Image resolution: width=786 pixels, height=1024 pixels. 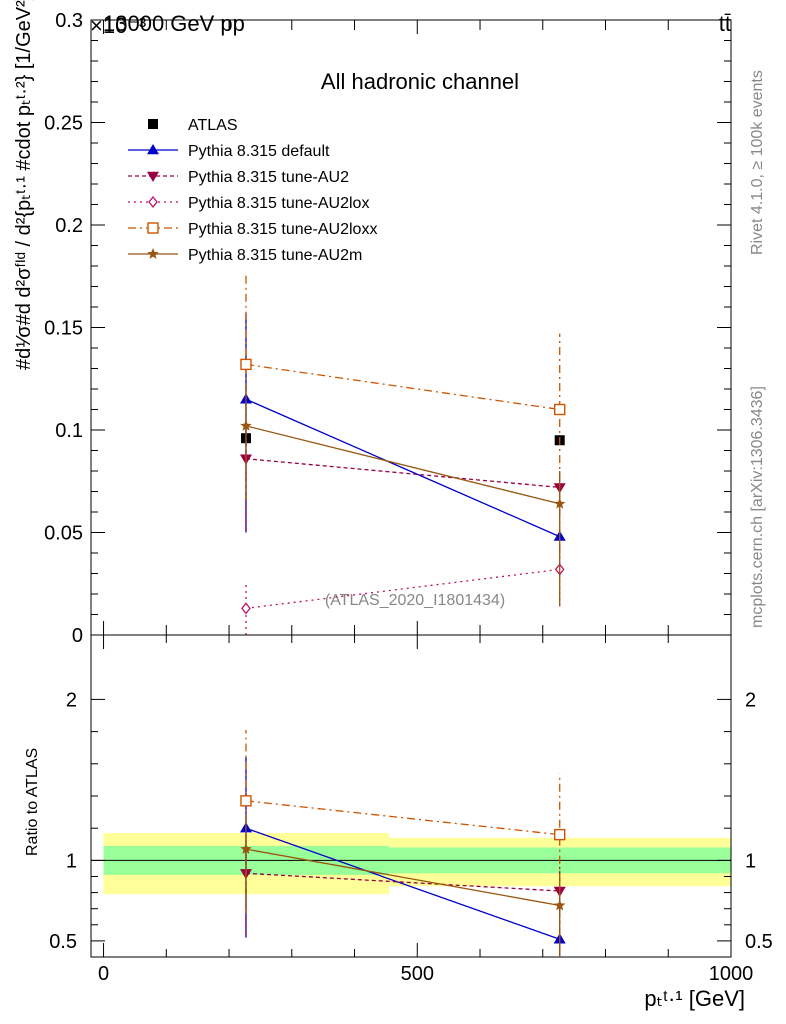 What do you see at coordinates (118, 25) in the screenshot?
I see `header-exponent-label: ×10⁻³` at bounding box center [118, 25].